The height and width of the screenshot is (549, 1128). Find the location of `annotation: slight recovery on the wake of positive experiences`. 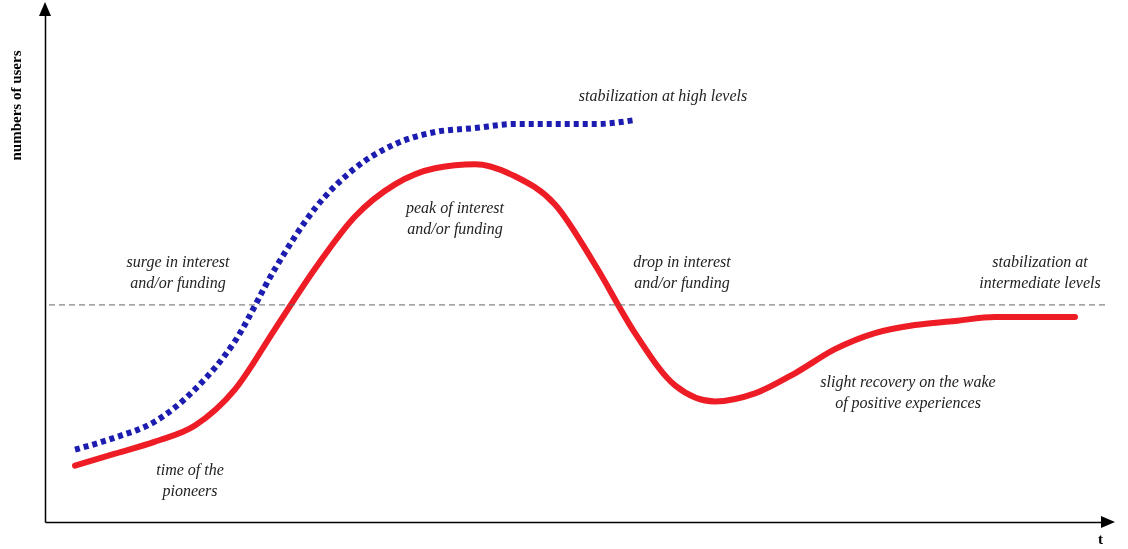

annotation: slight recovery on the wake of positive experiences is located at coordinates (908, 392).